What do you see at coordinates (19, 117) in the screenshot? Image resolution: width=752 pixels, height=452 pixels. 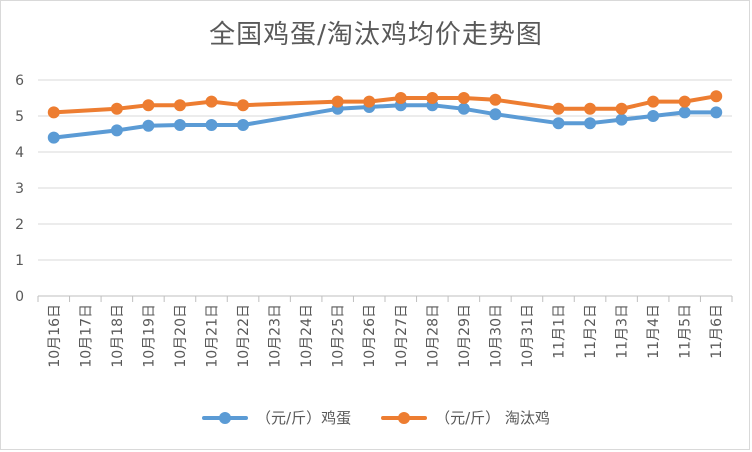 I see `y-tick-label: 5` at bounding box center [19, 117].